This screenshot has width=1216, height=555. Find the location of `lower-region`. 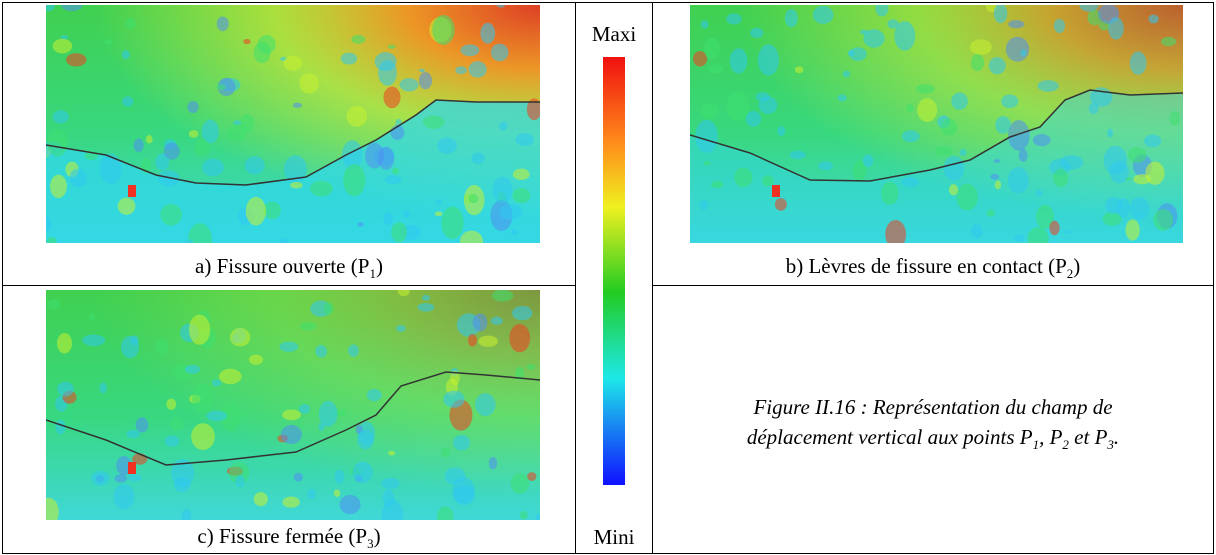

lower-region is located at coordinates (936, 166).